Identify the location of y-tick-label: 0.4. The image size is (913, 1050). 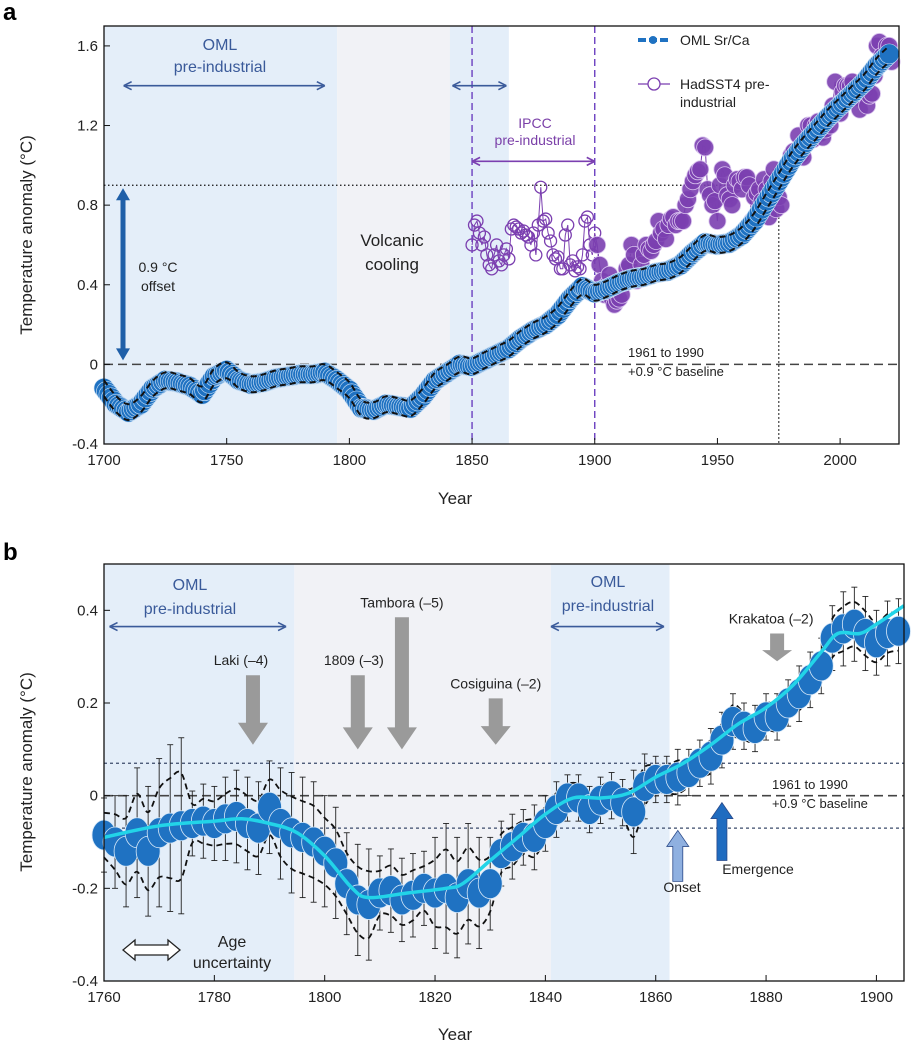
(87, 285).